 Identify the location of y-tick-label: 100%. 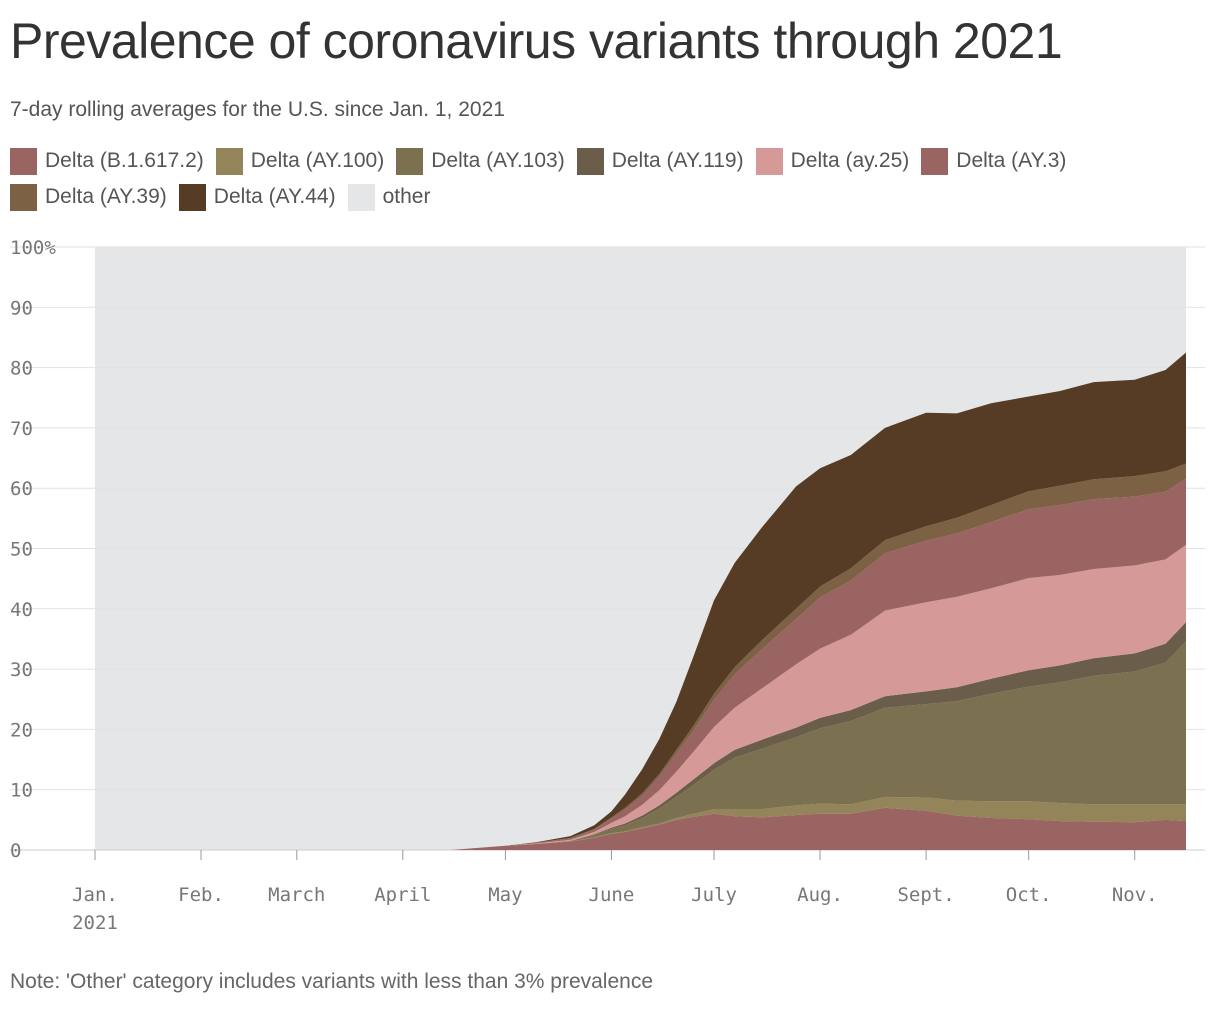
(33, 248).